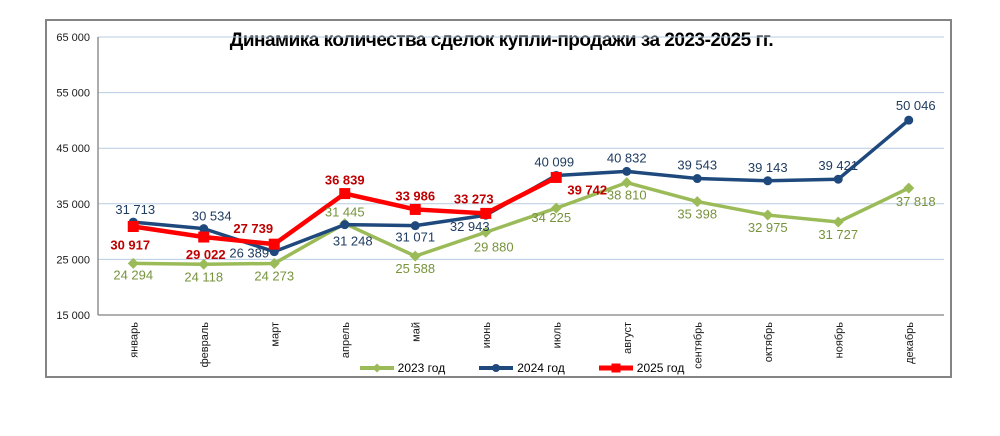 The image size is (1000, 436). What do you see at coordinates (415, 195) in the screenshot?
I see `data-label: 33 986` at bounding box center [415, 195].